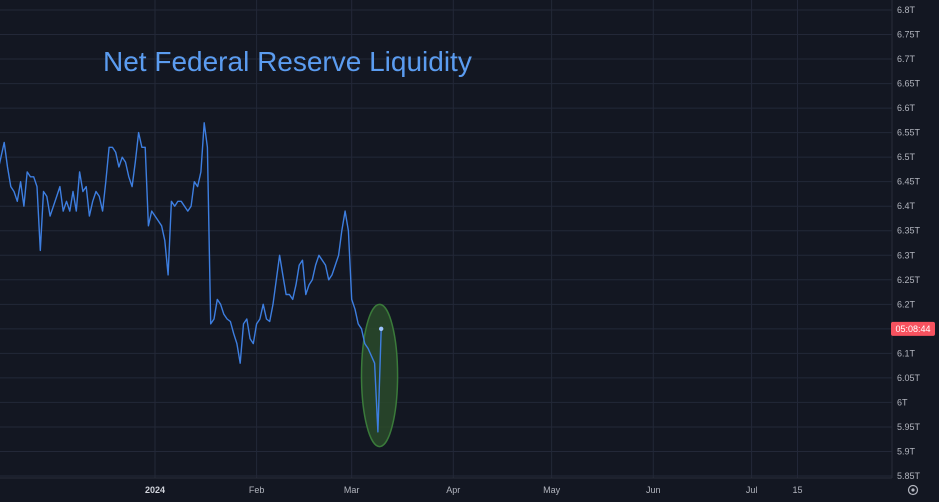 The height and width of the screenshot is (502, 939). I want to click on y-tick-label: 6.05T, so click(909, 378).